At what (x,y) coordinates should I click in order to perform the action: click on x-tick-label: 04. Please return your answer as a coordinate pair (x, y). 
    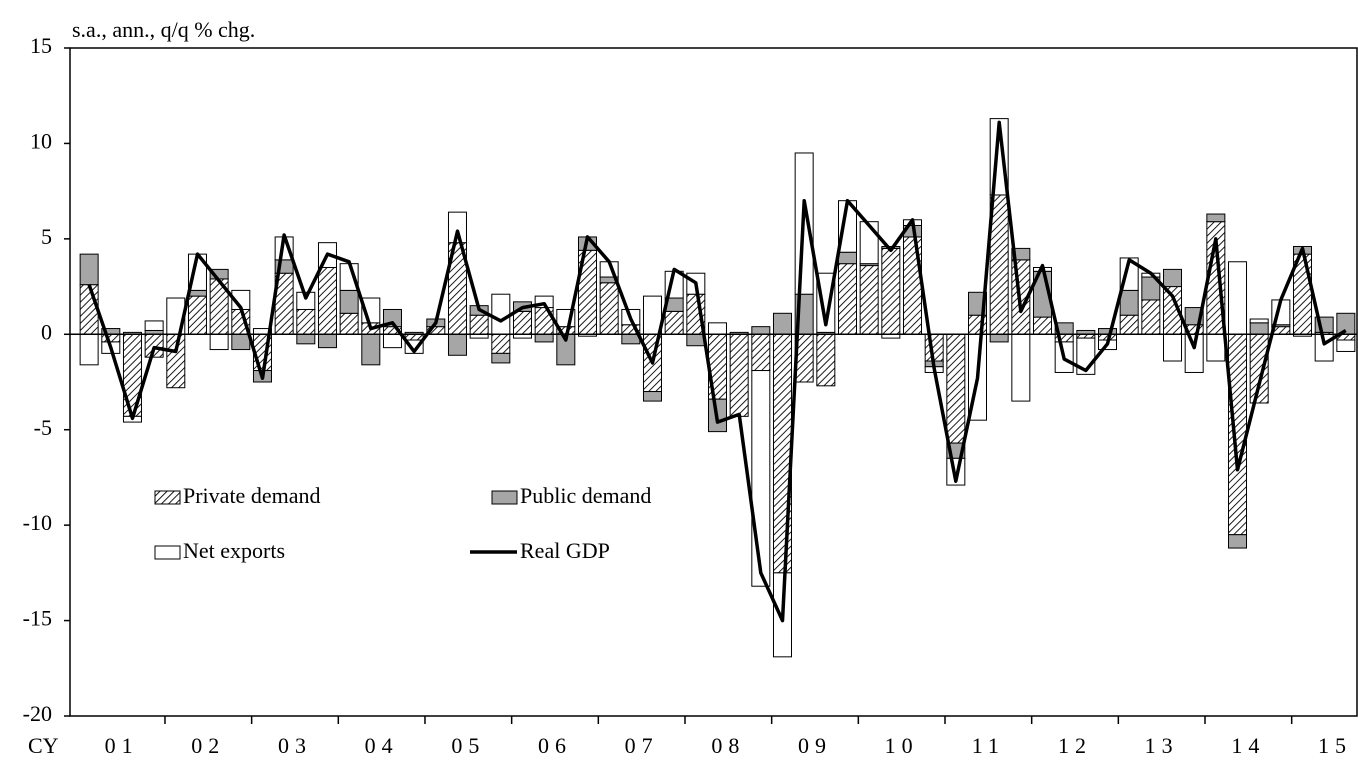
    Looking at the image, I should click on (382, 745).